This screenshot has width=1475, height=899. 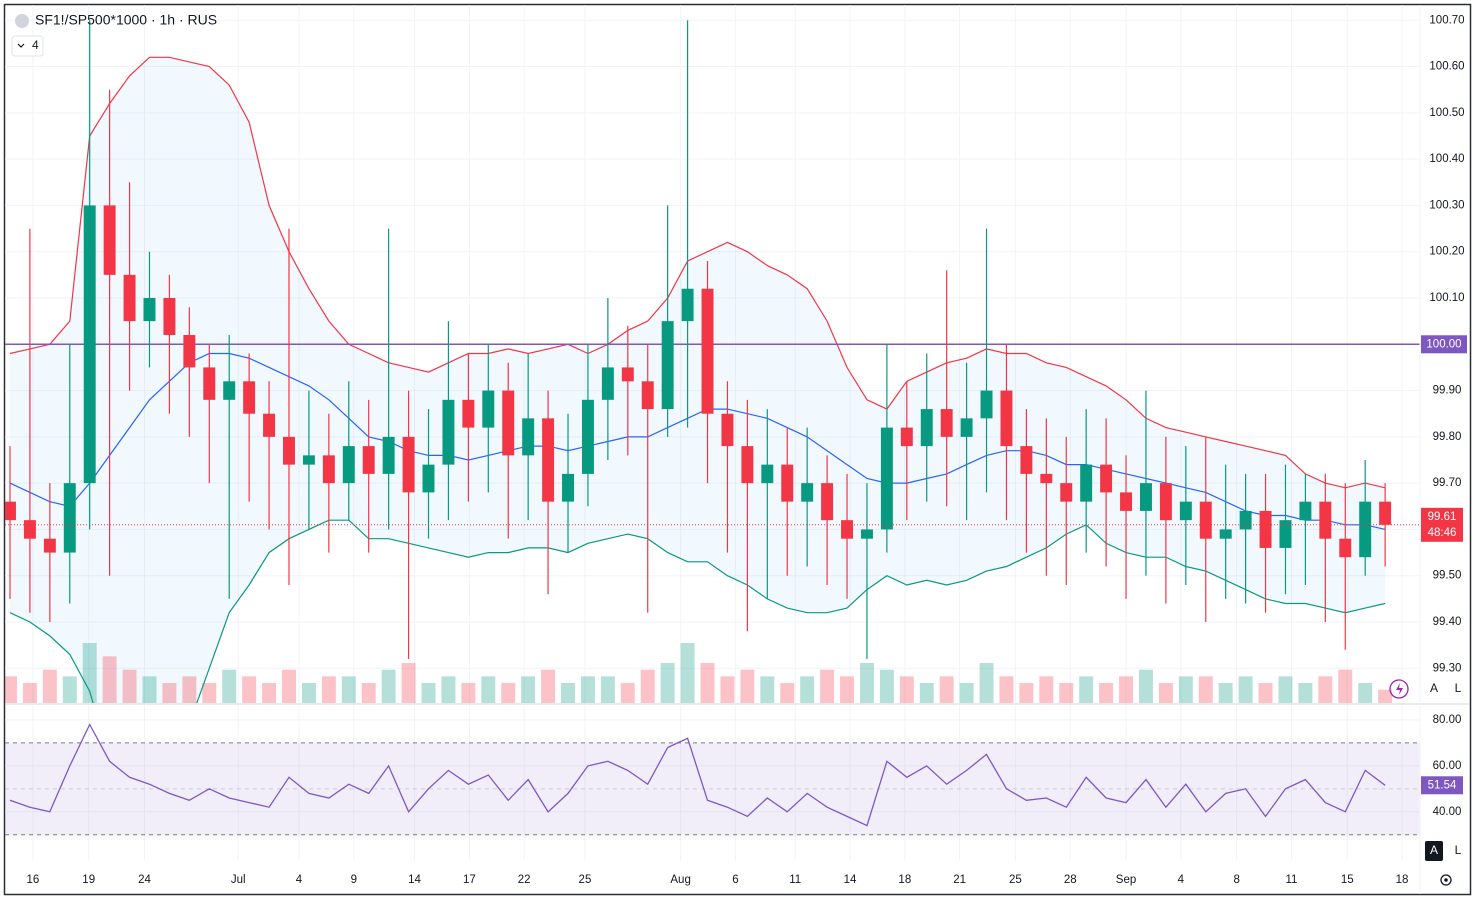 What do you see at coordinates (735, 880) in the screenshot?
I see `x-tick-label: 6` at bounding box center [735, 880].